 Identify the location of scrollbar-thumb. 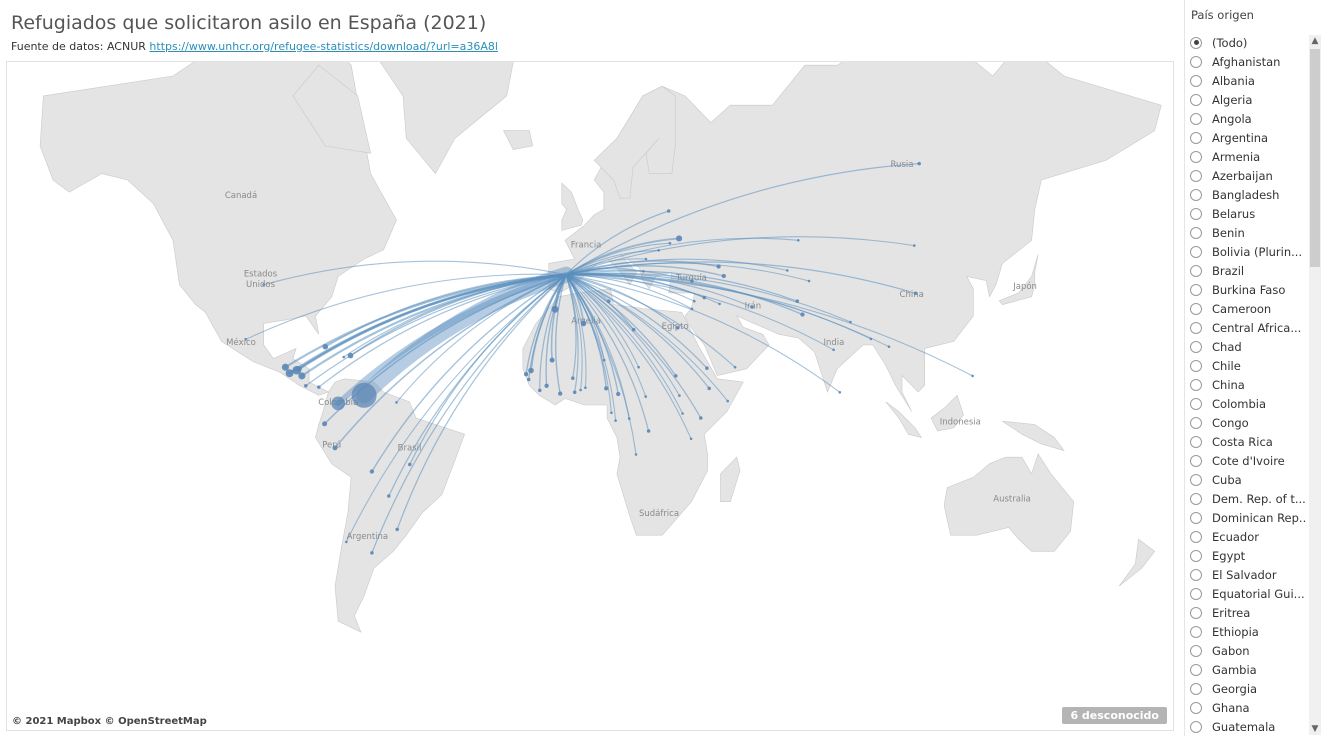
(1315, 158).